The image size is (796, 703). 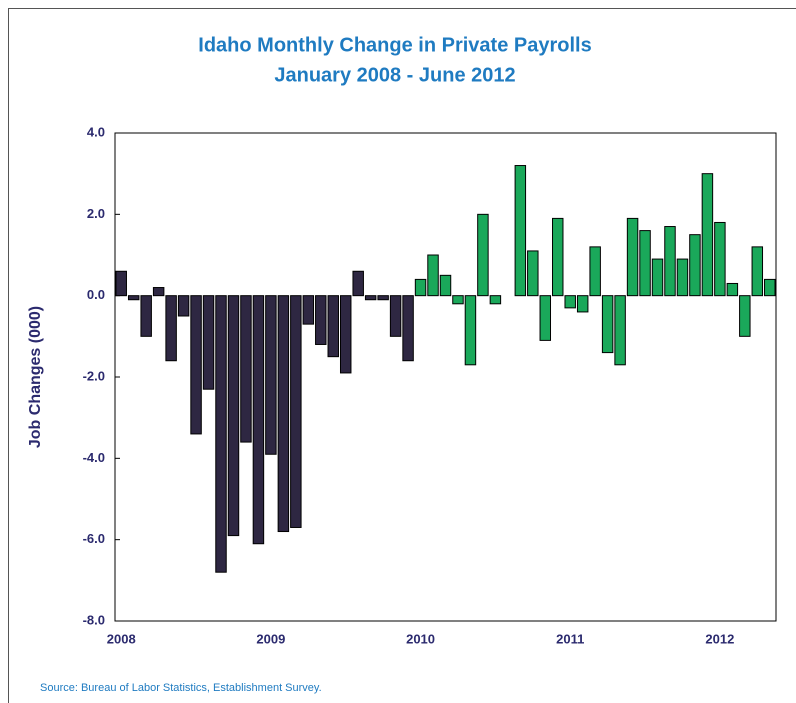 I want to click on y-tick-label: -4.0, so click(x=94, y=457).